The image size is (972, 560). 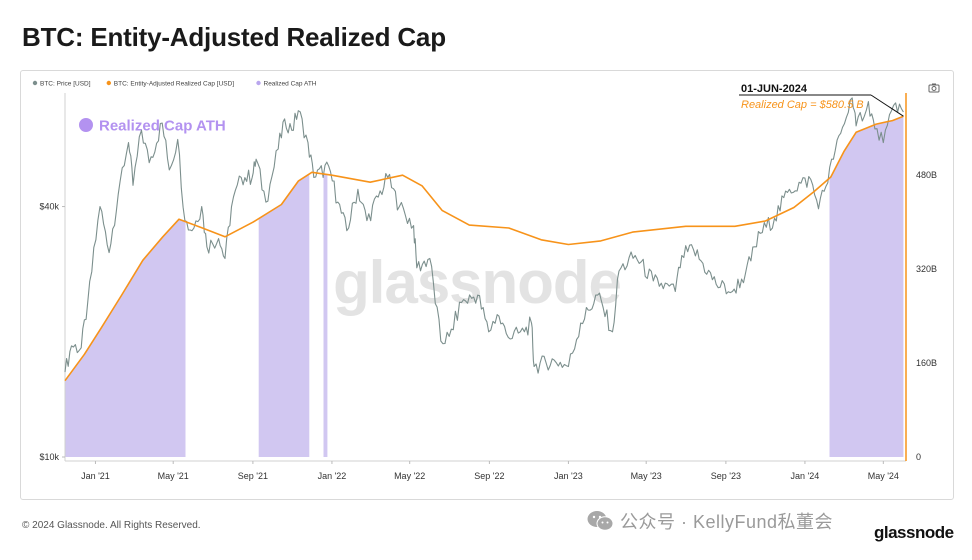 What do you see at coordinates (646, 476) in the screenshot?
I see `x-tick-label: May '23` at bounding box center [646, 476].